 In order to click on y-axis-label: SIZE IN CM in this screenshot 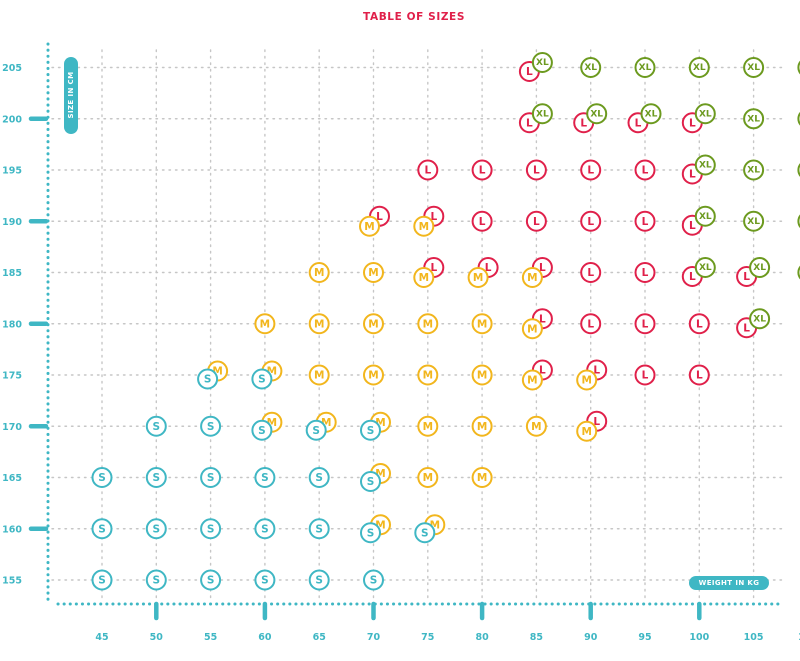, I will do `click(71, 95)`.